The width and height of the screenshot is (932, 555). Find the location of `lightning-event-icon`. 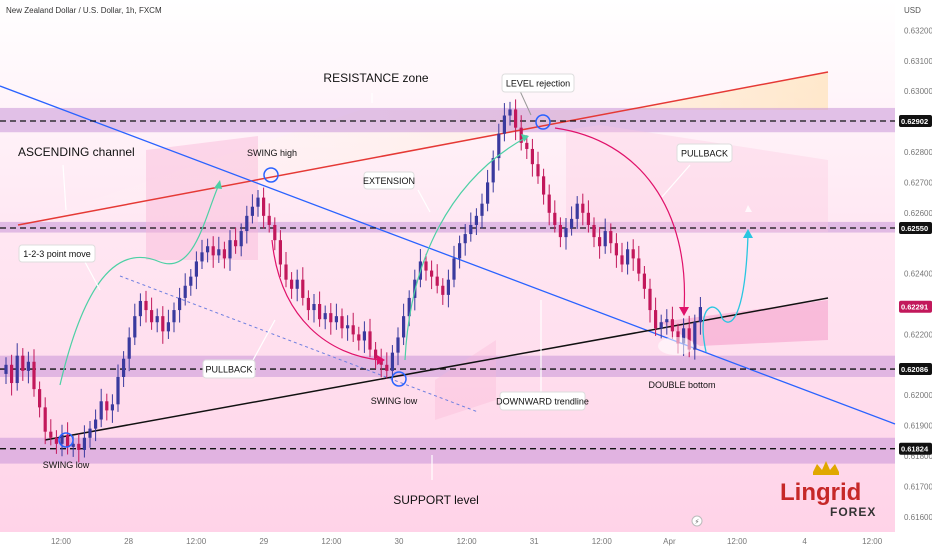

lightning-event-icon is located at coordinates (697, 521).